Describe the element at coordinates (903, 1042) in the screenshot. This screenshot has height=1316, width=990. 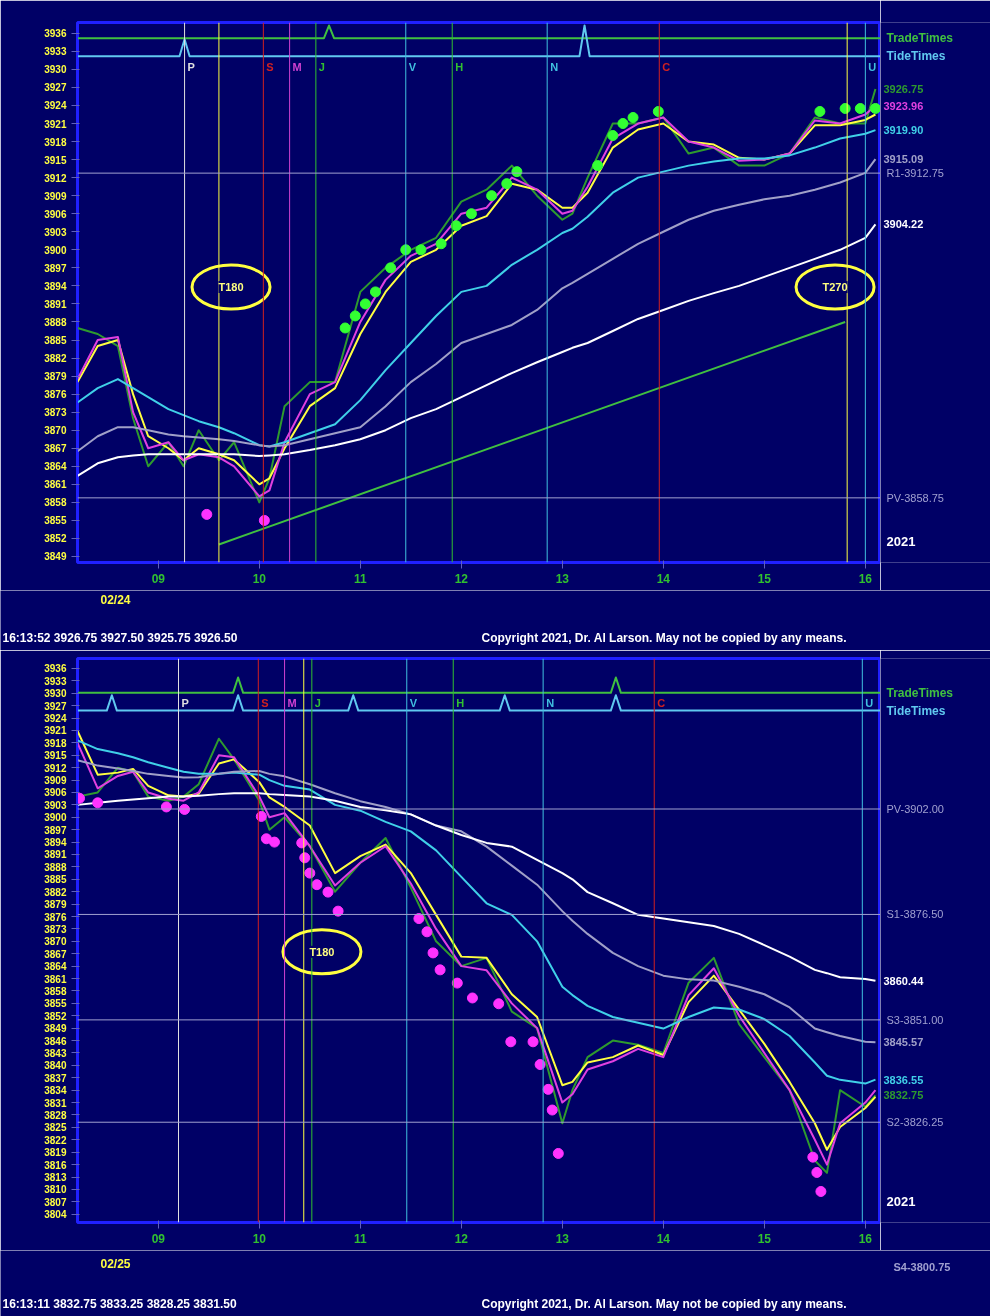
I see `data-label: 3845.57` at that location.